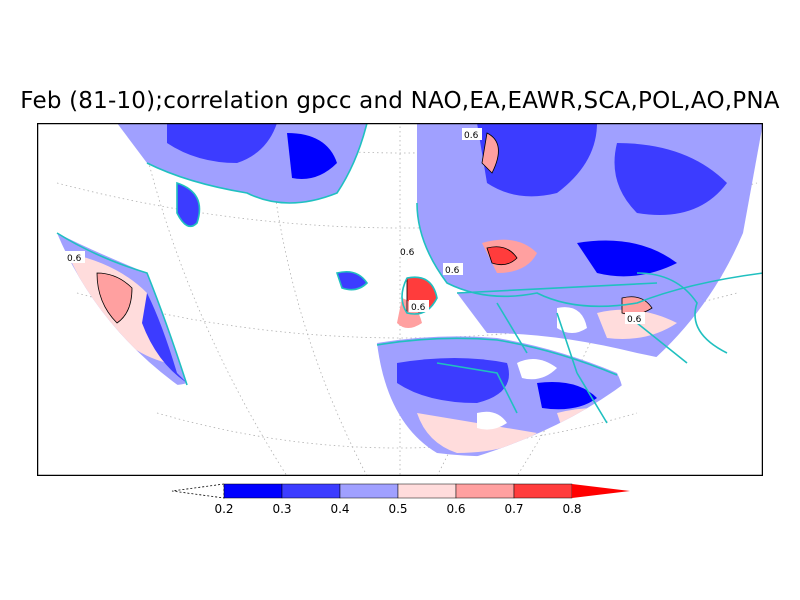 This screenshot has width=800, height=600. What do you see at coordinates (400, 499) in the screenshot?
I see `colorbar: 0.2 0.3 0.4 0.5 0.6 0.7 0.8` at bounding box center [400, 499].